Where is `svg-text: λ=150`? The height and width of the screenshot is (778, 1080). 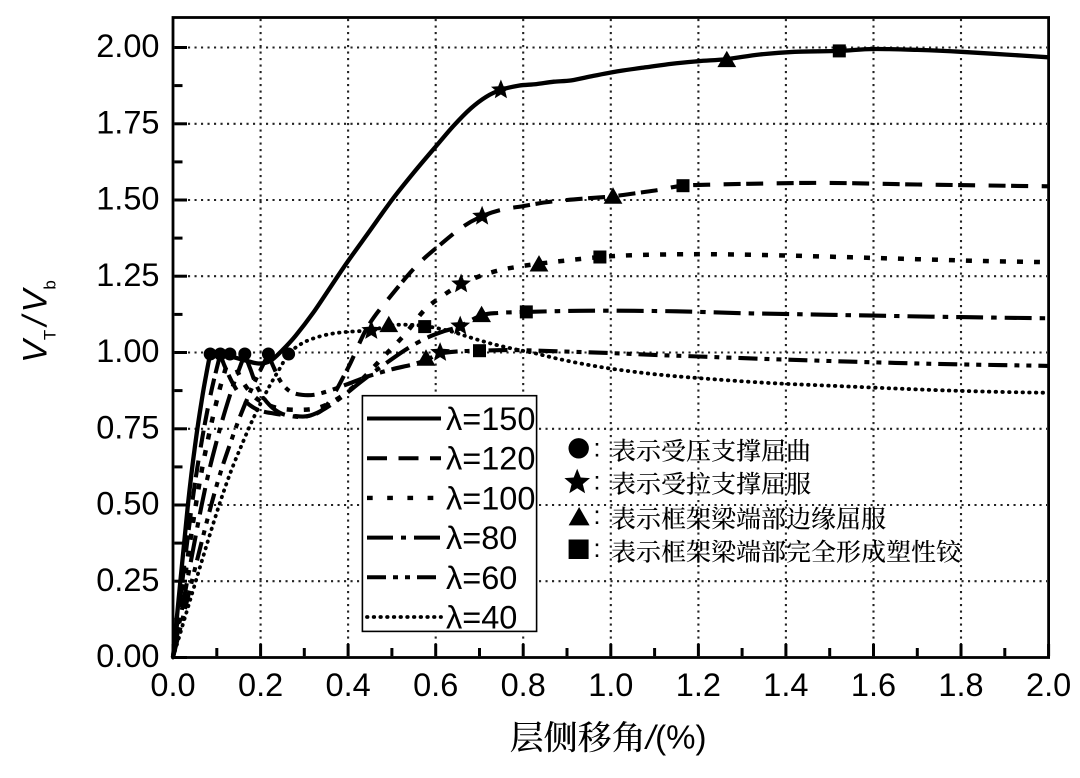 svg-text: λ=150 is located at coordinates (490, 419).